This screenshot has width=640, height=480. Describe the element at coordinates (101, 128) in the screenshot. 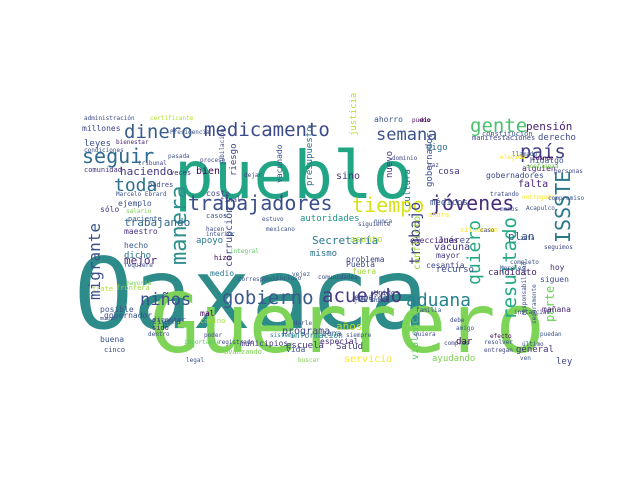

I see `word-61: millones` at that location.